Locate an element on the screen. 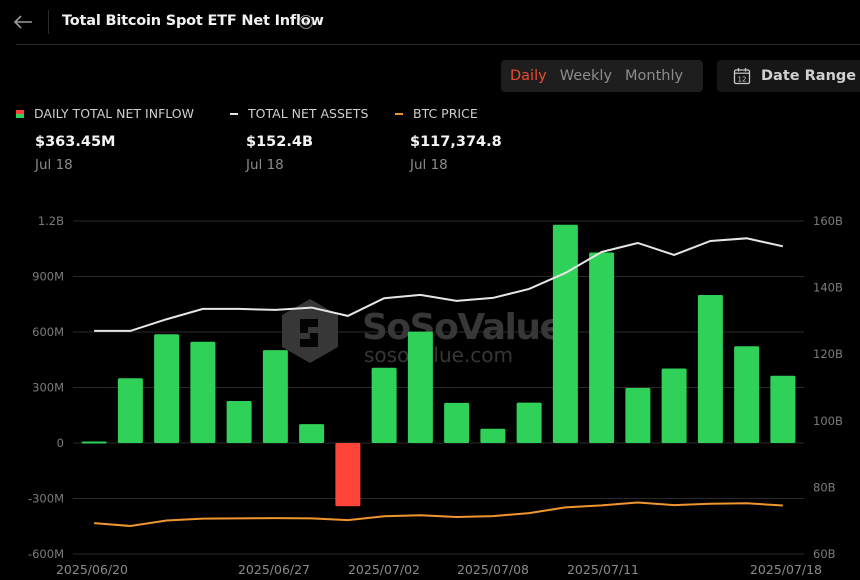  calendar-icon: 12 is located at coordinates (742, 76).